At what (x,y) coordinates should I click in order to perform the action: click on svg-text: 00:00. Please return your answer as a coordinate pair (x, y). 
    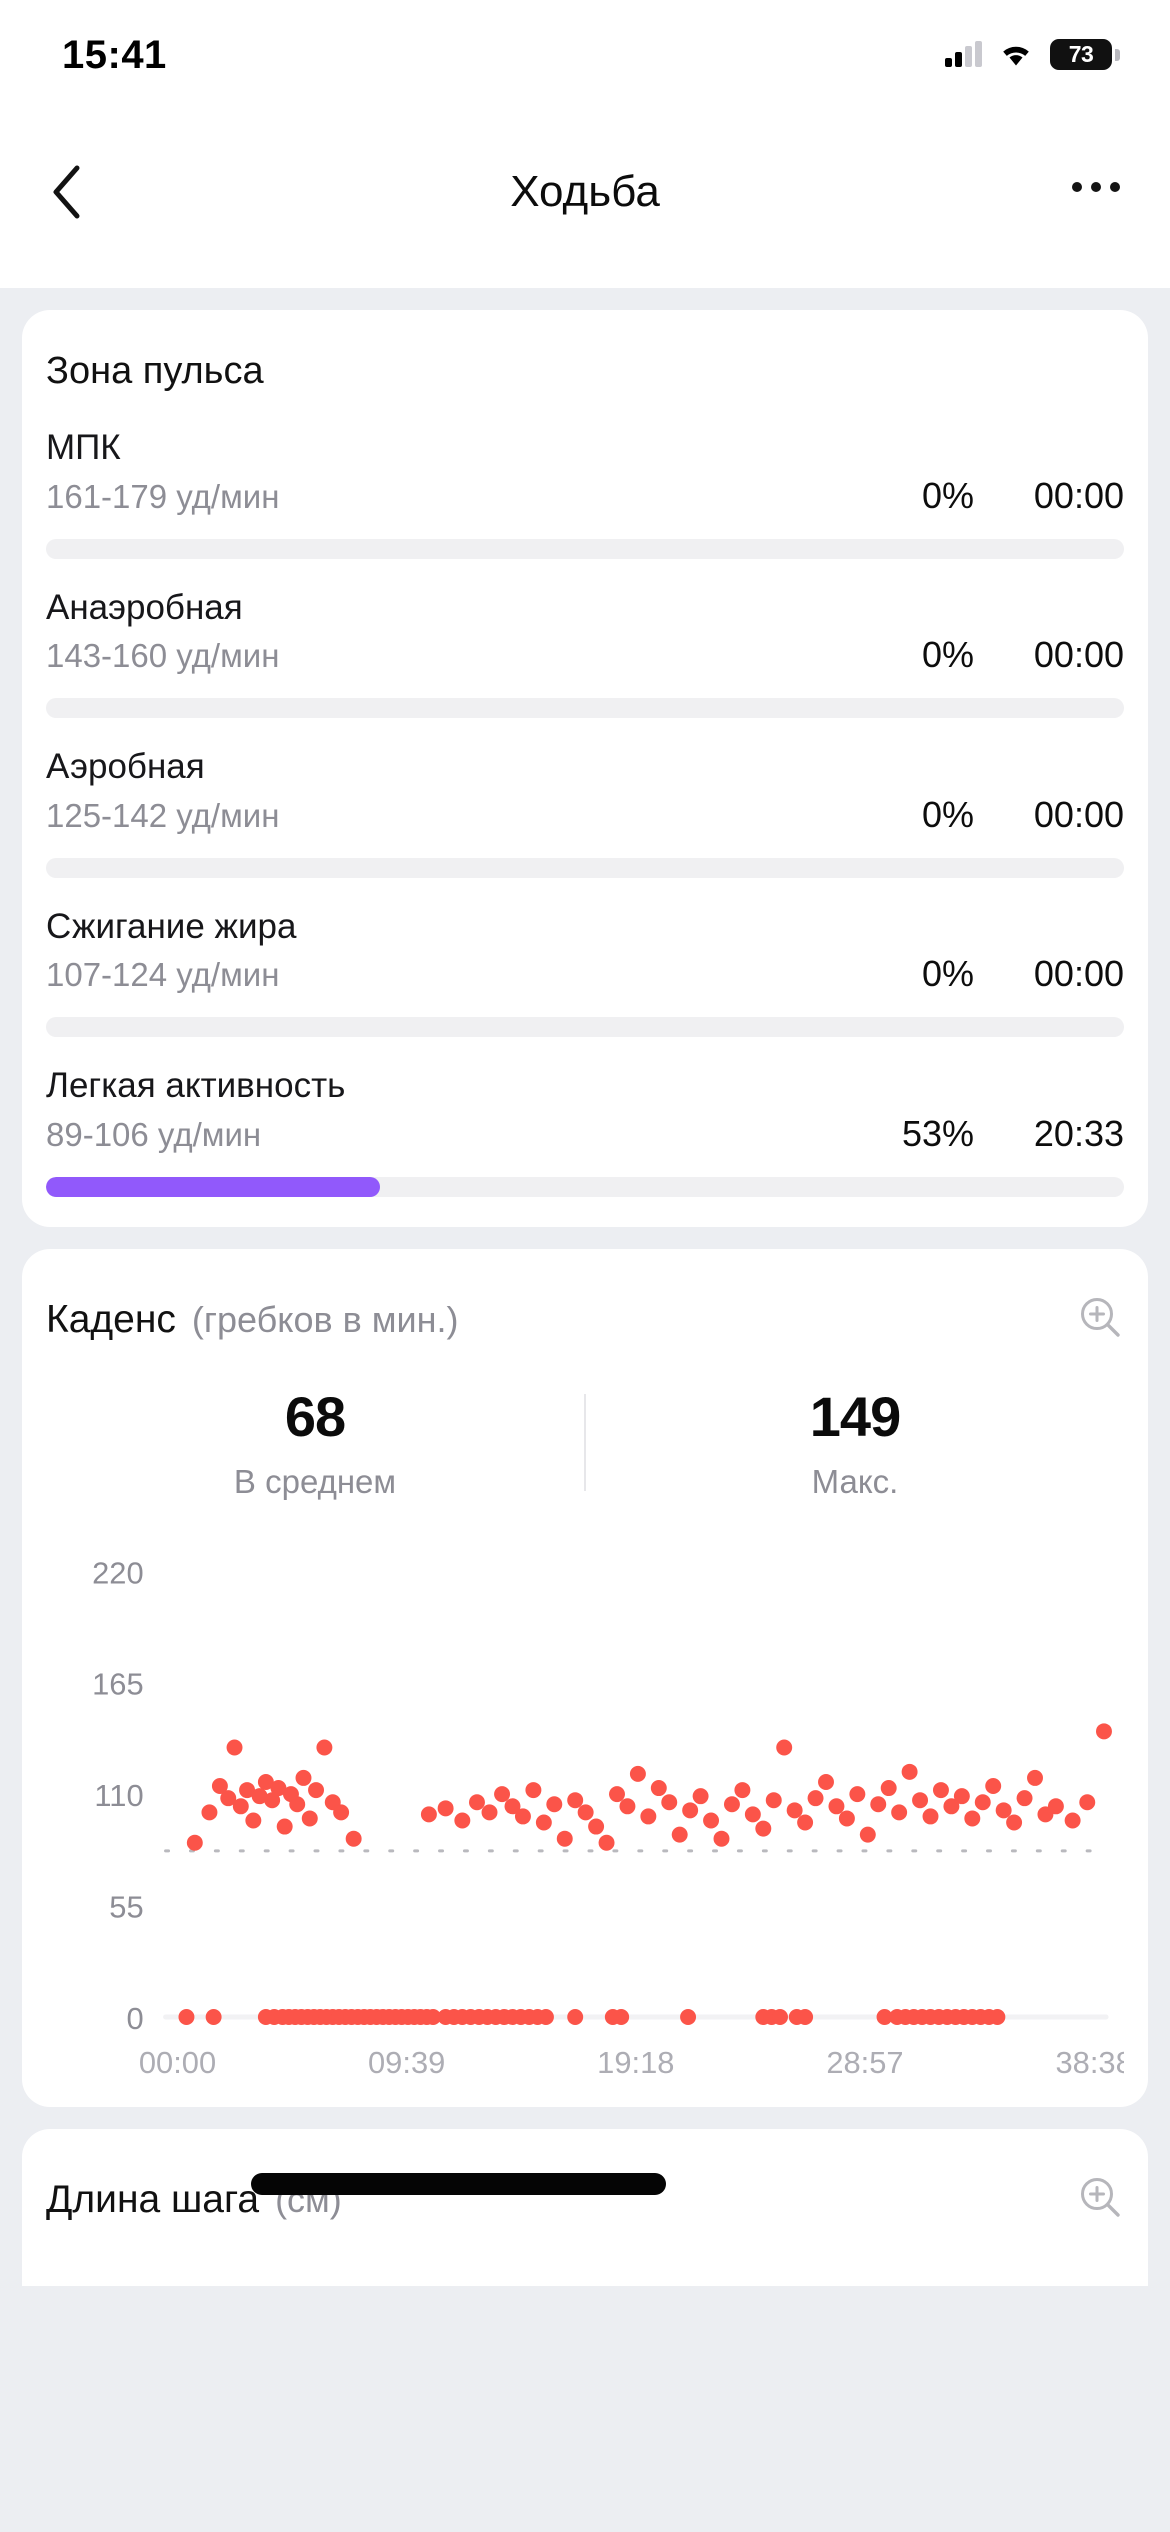
    Looking at the image, I should click on (177, 2061).